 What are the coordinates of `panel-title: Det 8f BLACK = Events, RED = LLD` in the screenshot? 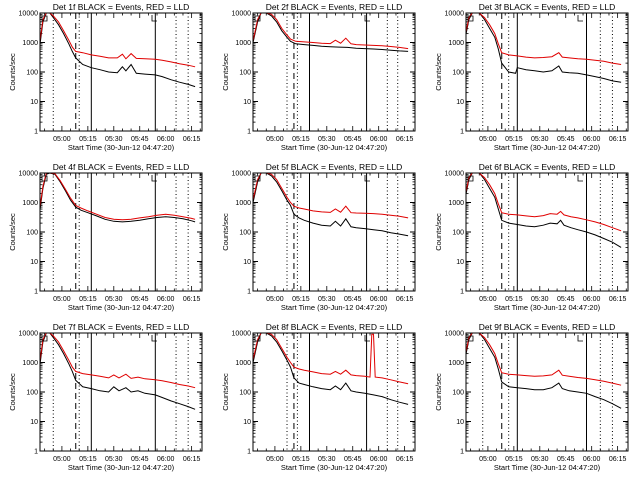 It's located at (334, 327).